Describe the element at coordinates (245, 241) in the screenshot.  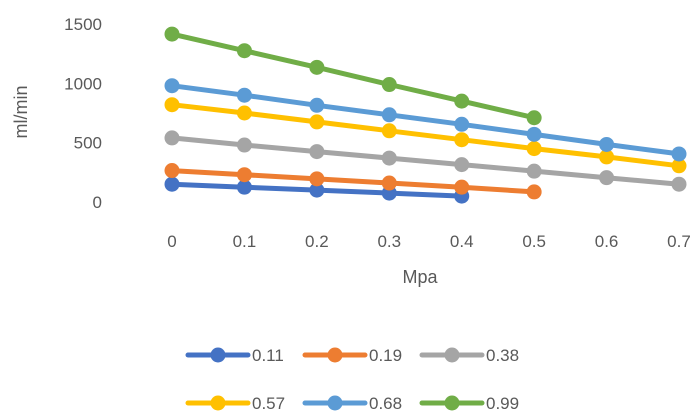
I see `x-tick-label: 0.1` at that location.